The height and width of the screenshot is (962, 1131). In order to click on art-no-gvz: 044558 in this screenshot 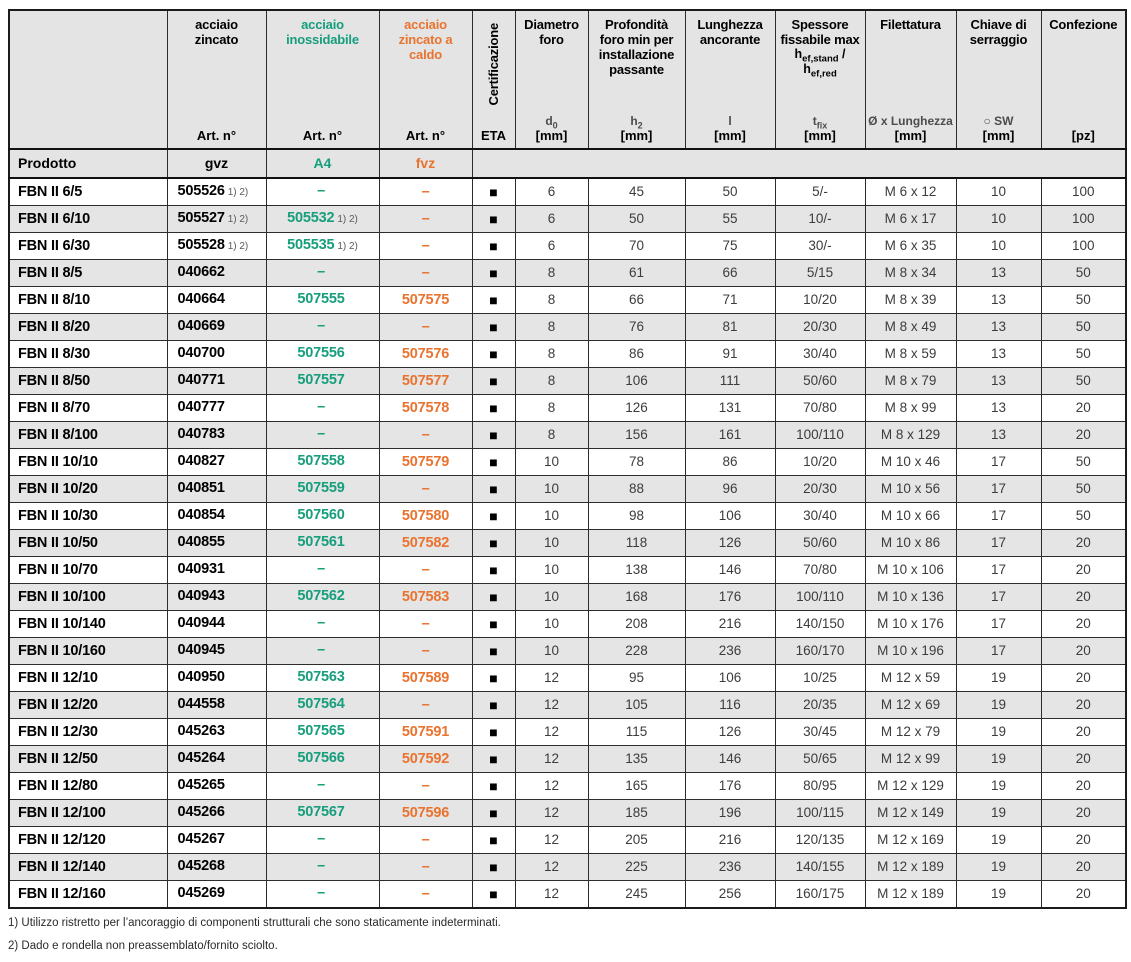, I will do `click(201, 704)`.